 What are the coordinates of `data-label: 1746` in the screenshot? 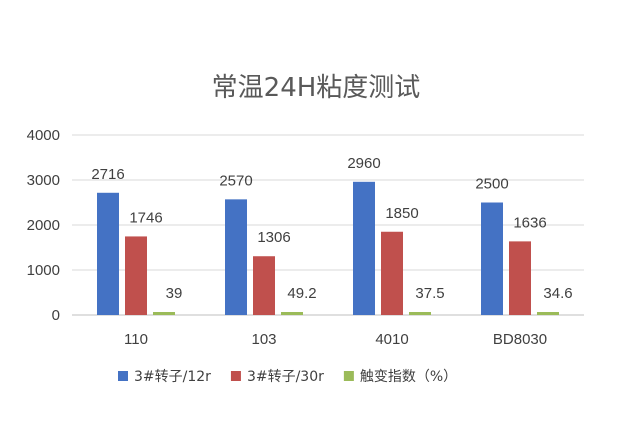 It's located at (145, 217).